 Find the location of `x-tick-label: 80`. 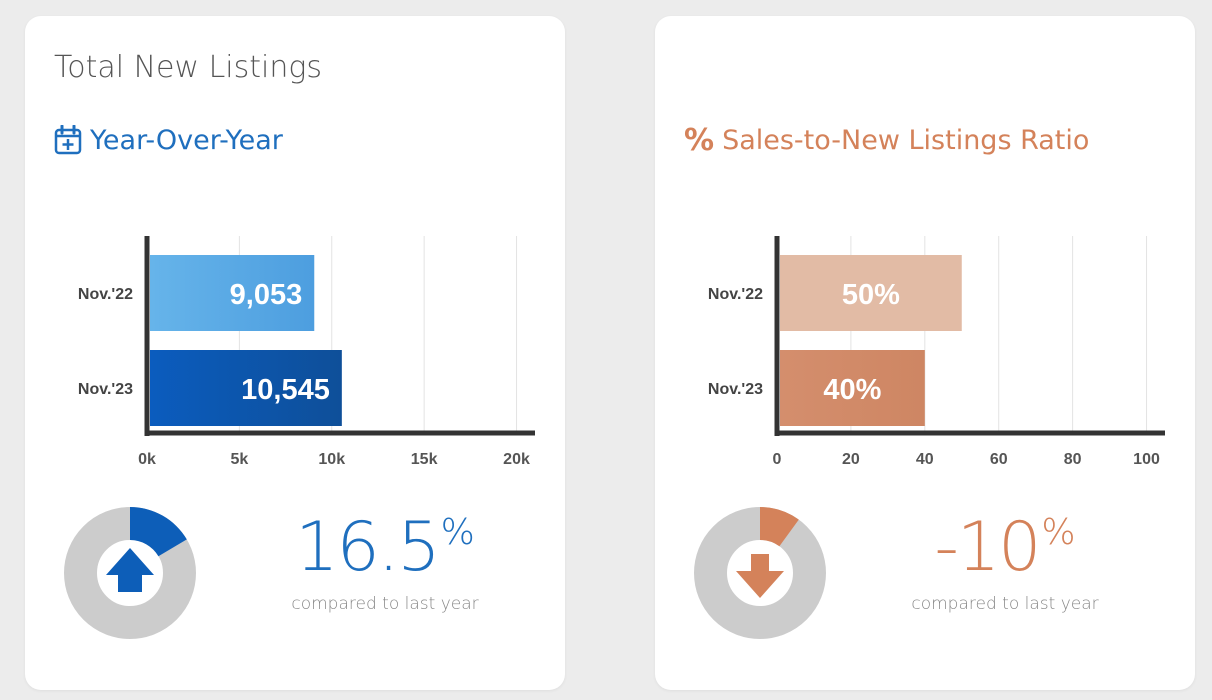

x-tick-label: 80 is located at coordinates (1073, 459).